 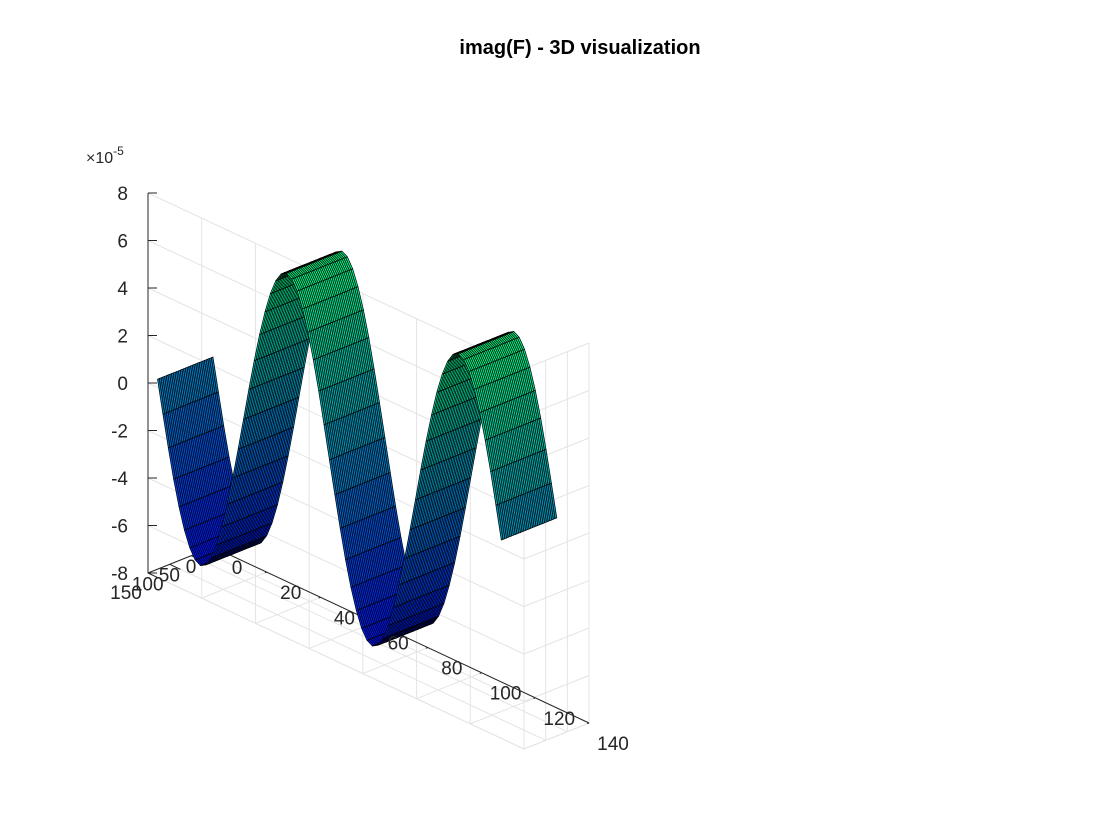 What do you see at coordinates (613, 744) in the screenshot?
I see `x-tick-label: 140` at bounding box center [613, 744].